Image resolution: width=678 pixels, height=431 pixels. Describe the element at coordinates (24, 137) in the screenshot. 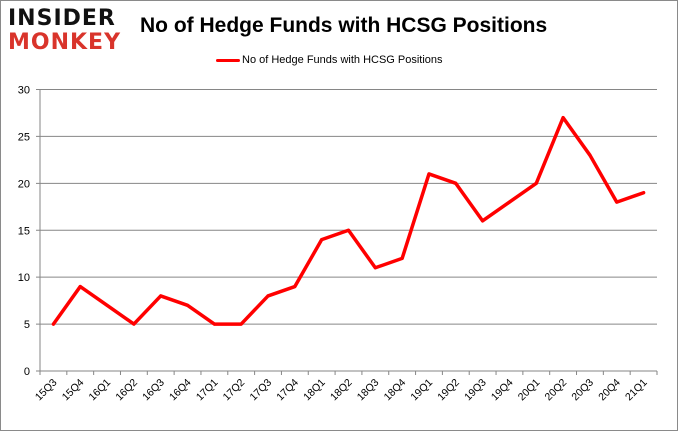

I see `y-tick-label: 25` at that location.